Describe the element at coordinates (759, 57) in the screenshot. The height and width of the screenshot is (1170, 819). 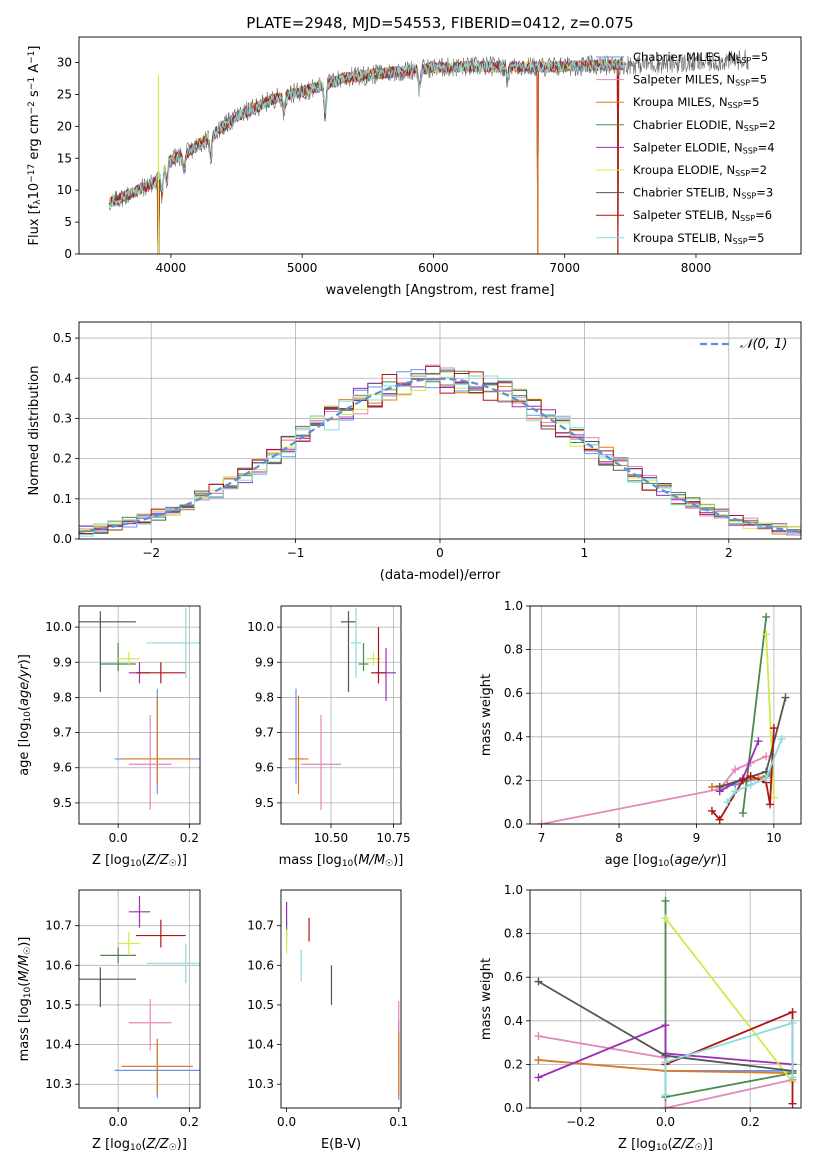
I see `legend-end-0: =5` at that location.